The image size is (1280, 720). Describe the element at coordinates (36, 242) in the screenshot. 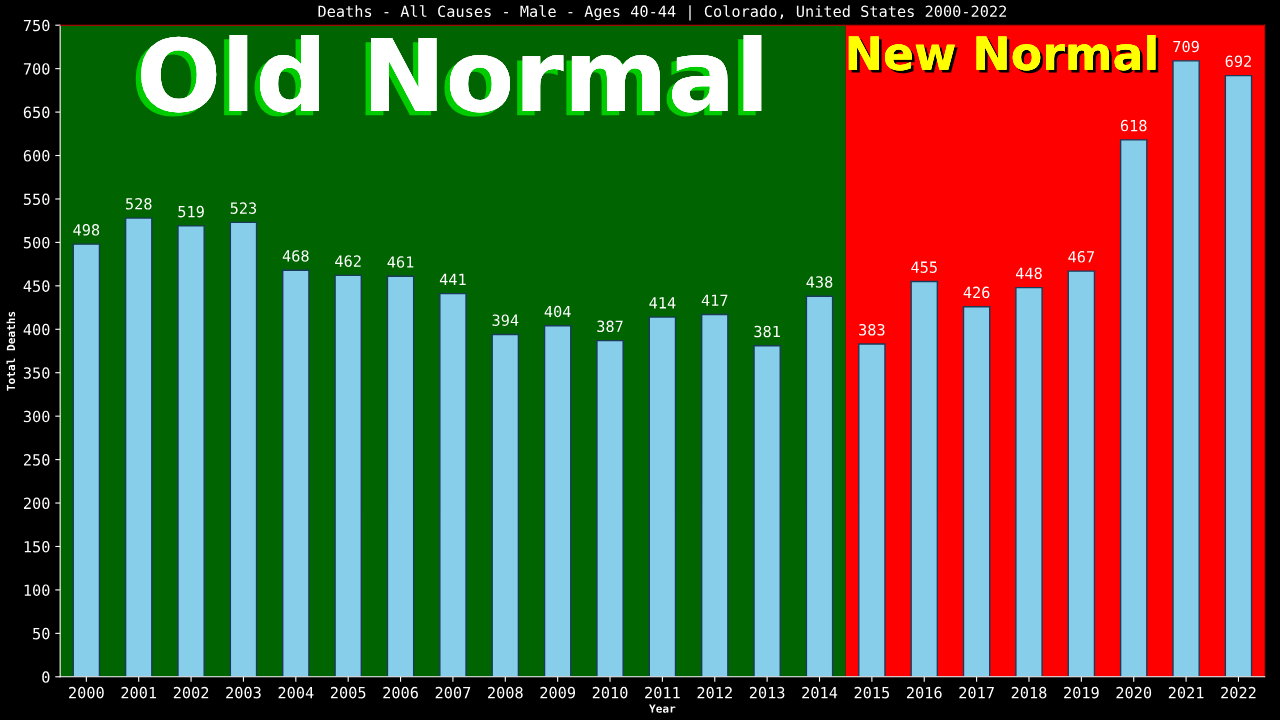

I see `y-tick-label: 500` at that location.